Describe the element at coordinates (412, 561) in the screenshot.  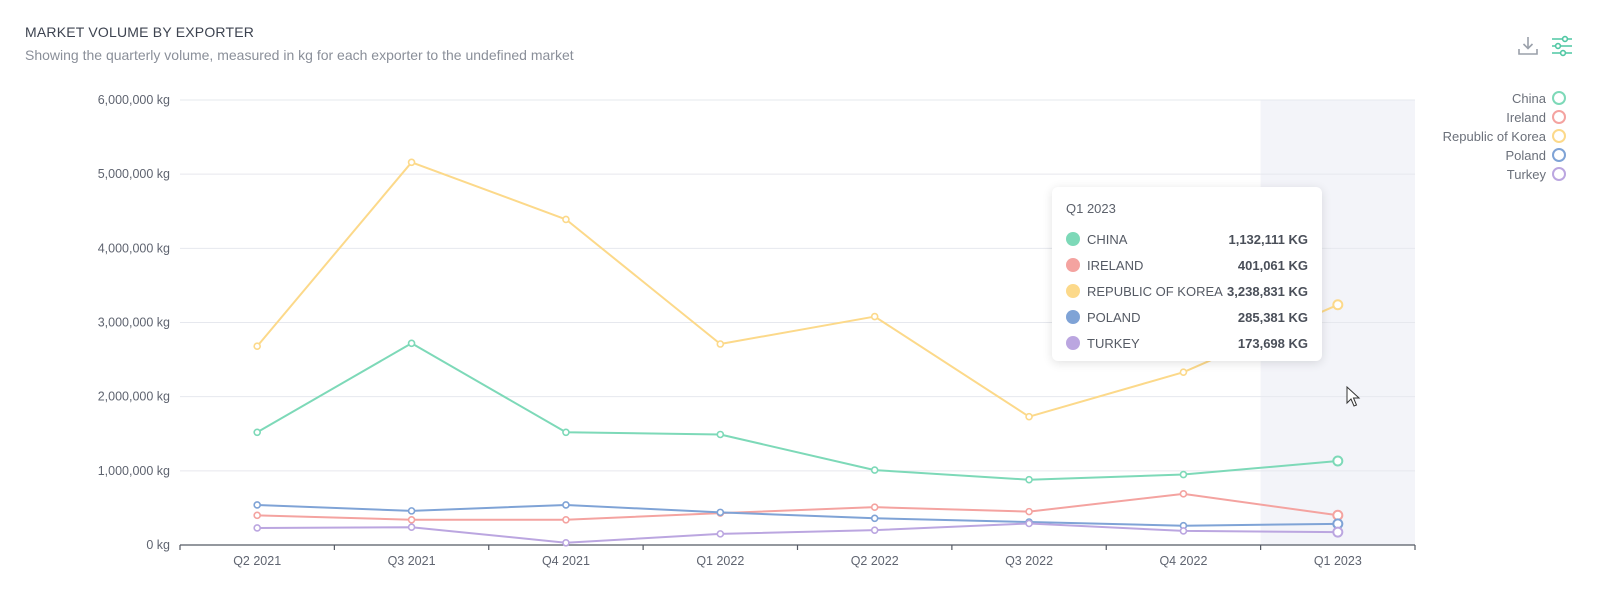
I see `x-tick-label: Q3 2021` at that location.